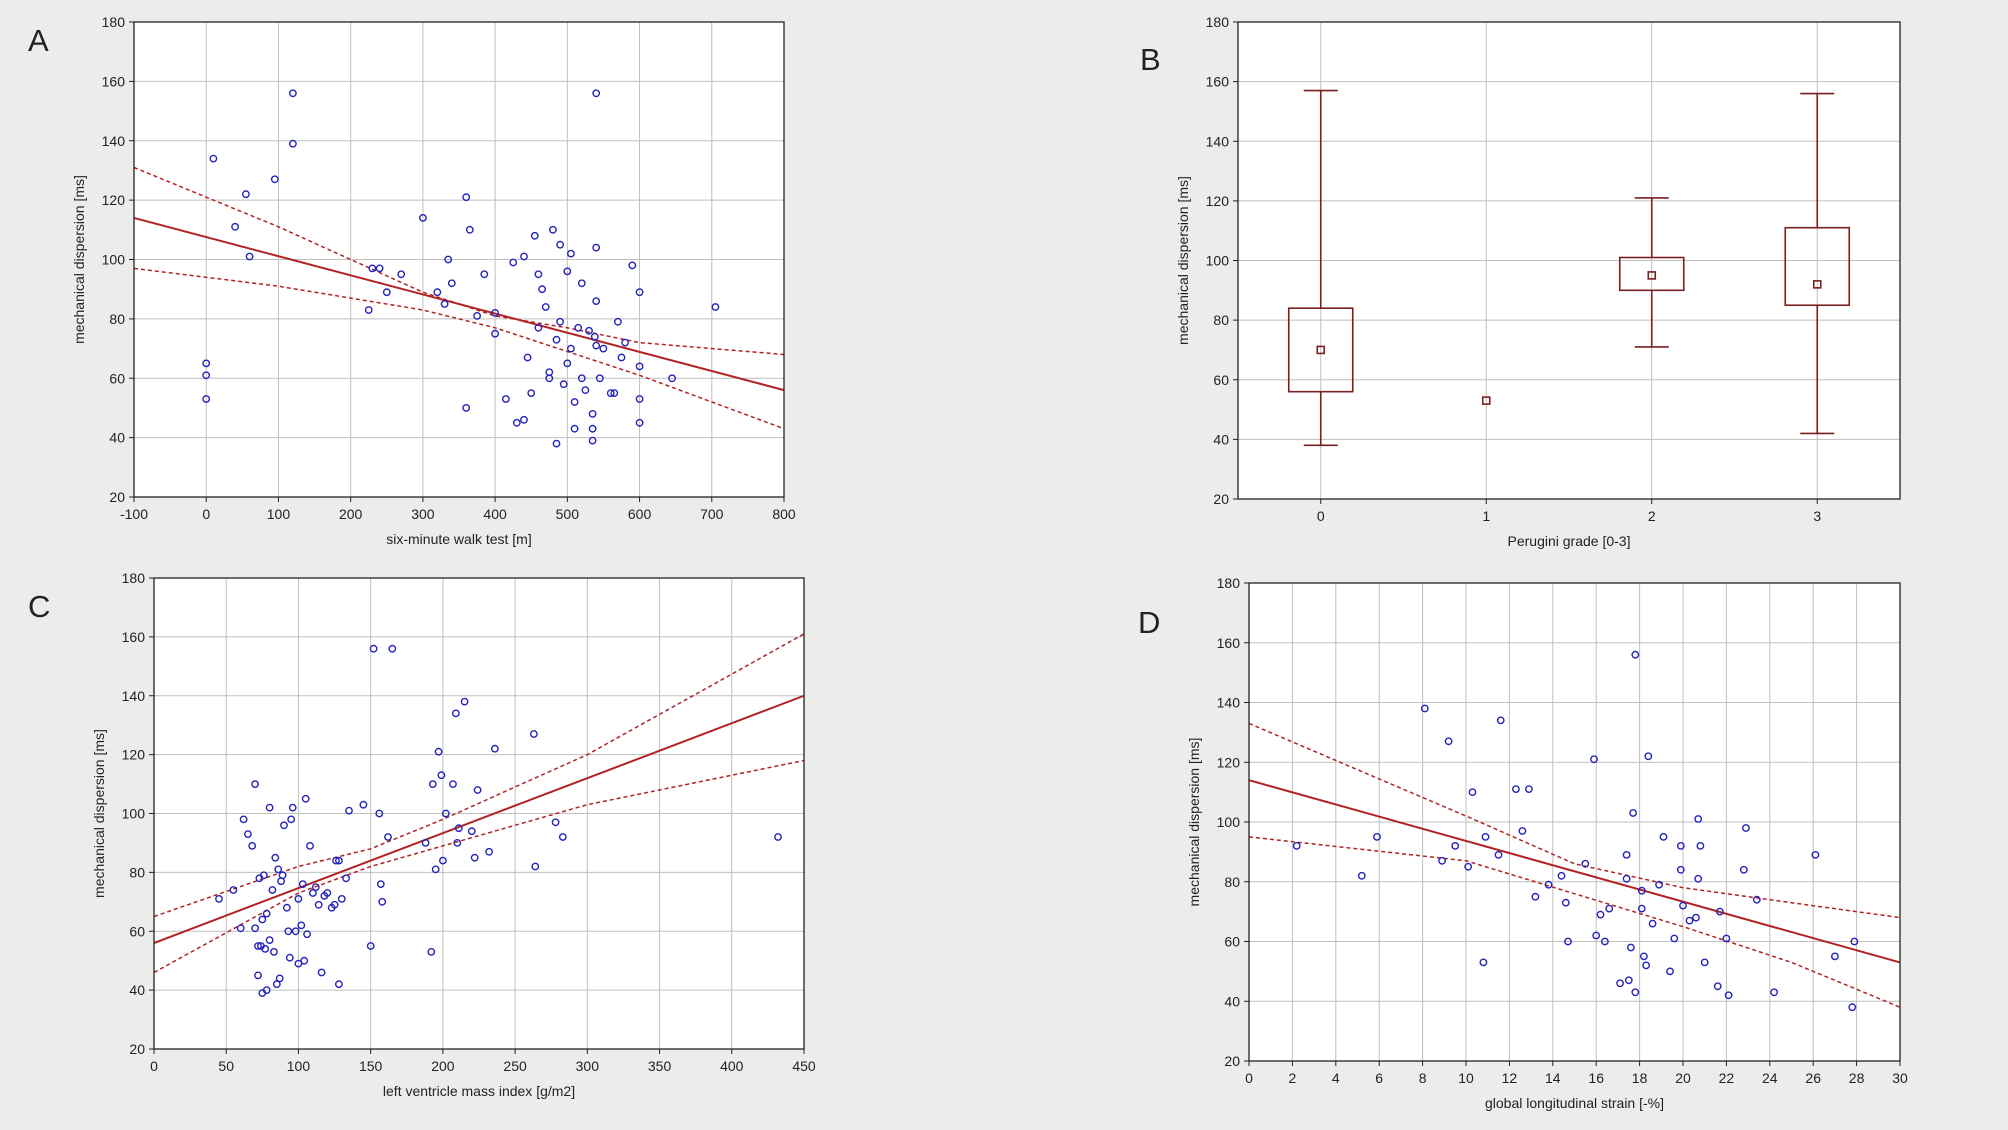  I want to click on x-tick-label: 2, so click(1293, 1078).